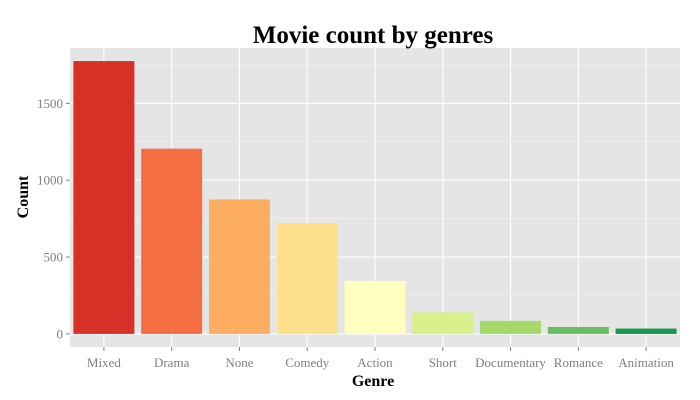 The height and width of the screenshot is (400, 700). What do you see at coordinates (307, 362) in the screenshot?
I see `x-tick-label: Comedy` at bounding box center [307, 362].